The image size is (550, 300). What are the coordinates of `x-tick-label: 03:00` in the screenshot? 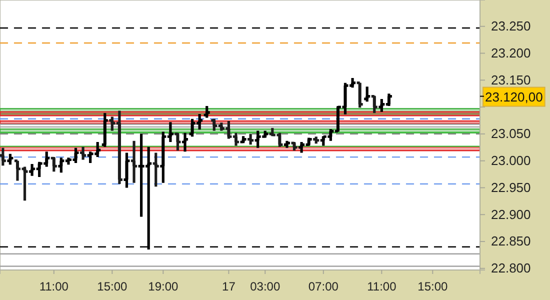 It's located at (265, 287).